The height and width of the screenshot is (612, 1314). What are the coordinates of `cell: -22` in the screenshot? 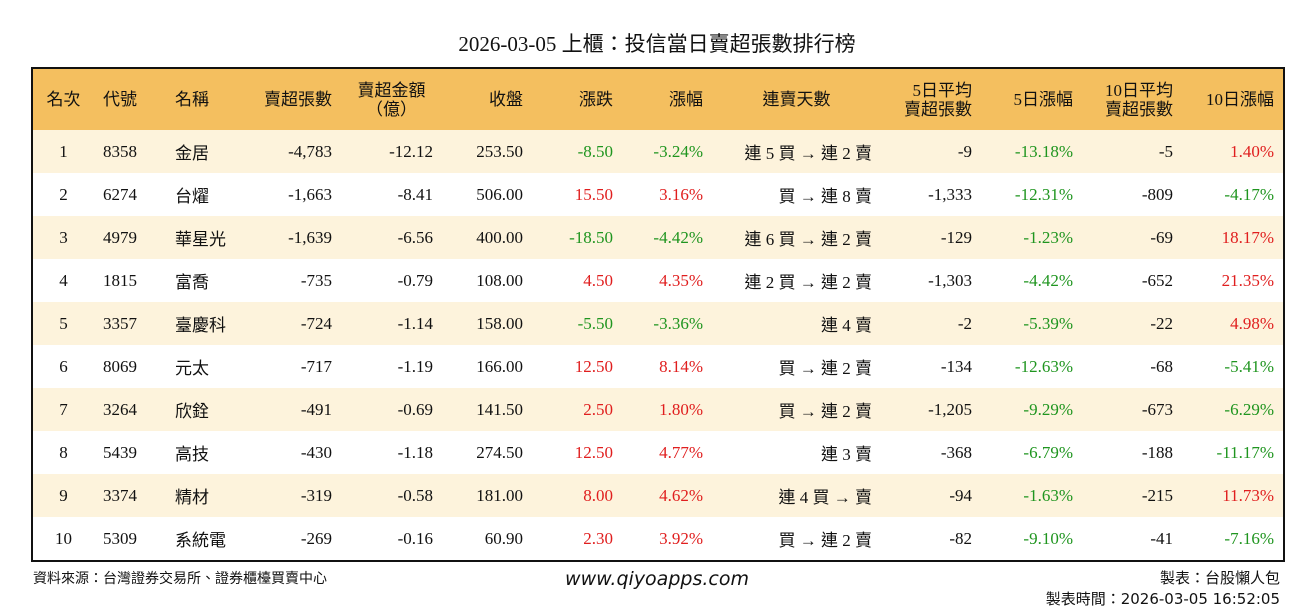 It's located at (1132, 323).